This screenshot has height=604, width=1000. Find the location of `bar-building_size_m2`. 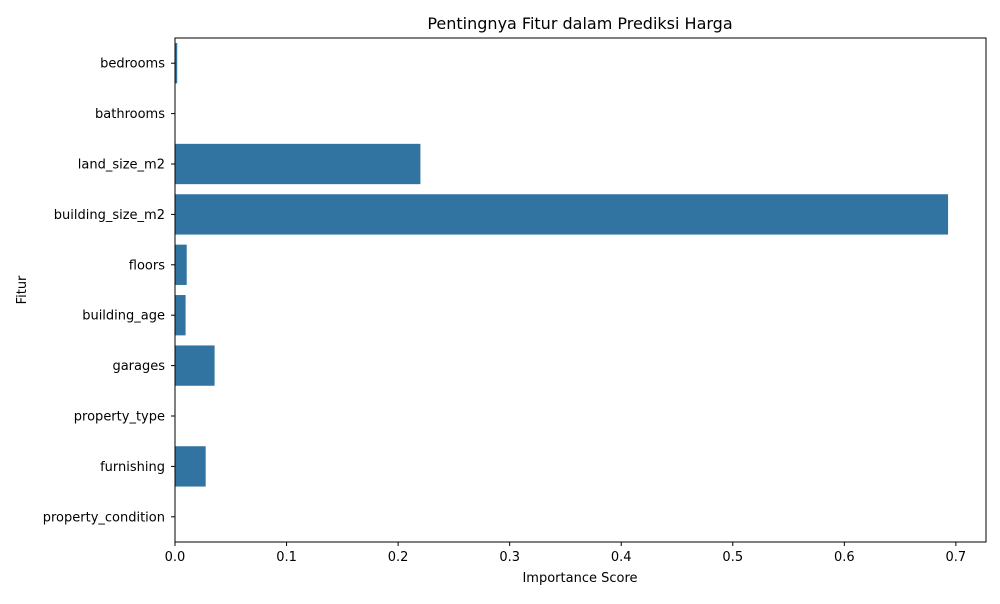

bar-building_size_m2 is located at coordinates (562, 214).